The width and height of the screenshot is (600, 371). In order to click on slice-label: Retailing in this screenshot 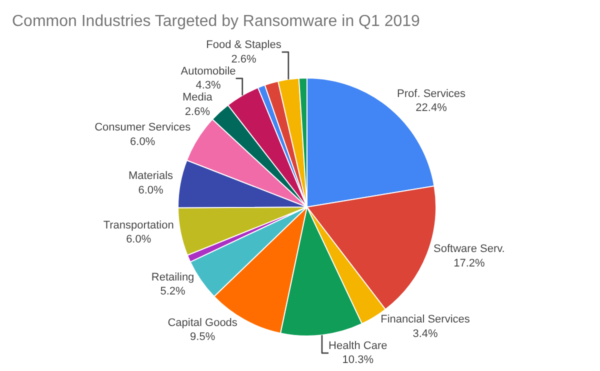, I will do `click(172, 277)`.